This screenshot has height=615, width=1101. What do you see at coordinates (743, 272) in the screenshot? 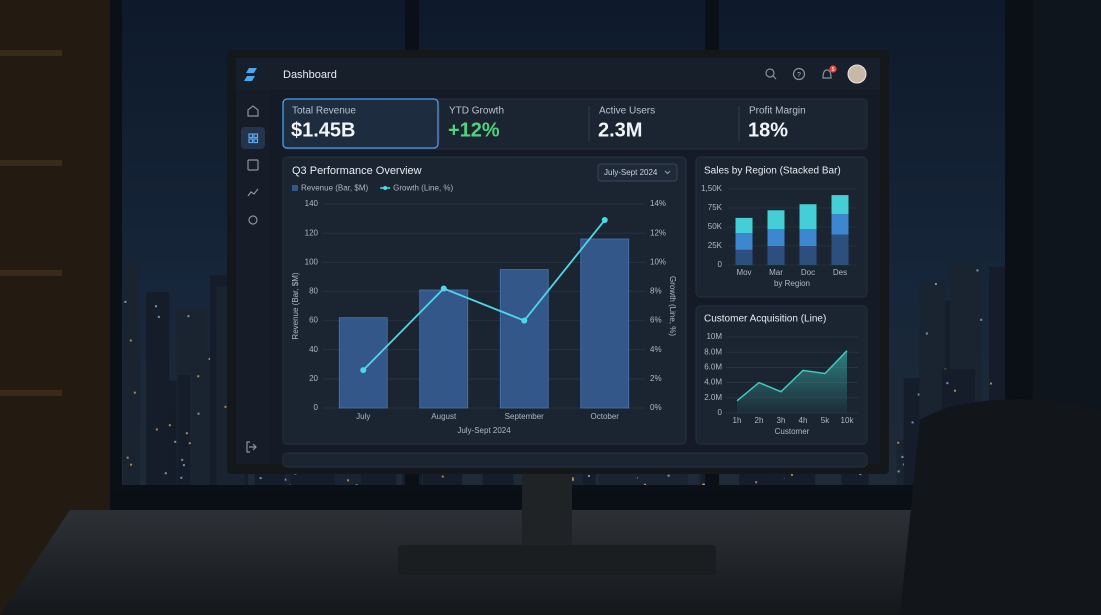
I see `x-tick-label: Mov` at bounding box center [743, 272].